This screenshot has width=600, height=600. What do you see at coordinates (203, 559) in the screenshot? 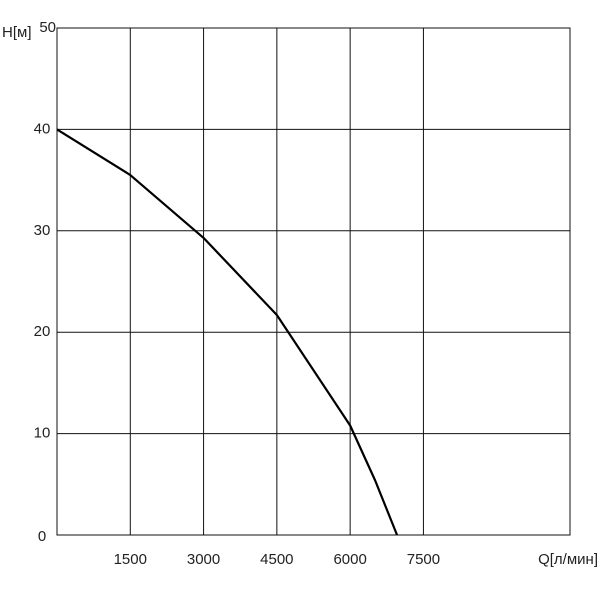
I see `x-tick-label: 3000` at bounding box center [203, 559].